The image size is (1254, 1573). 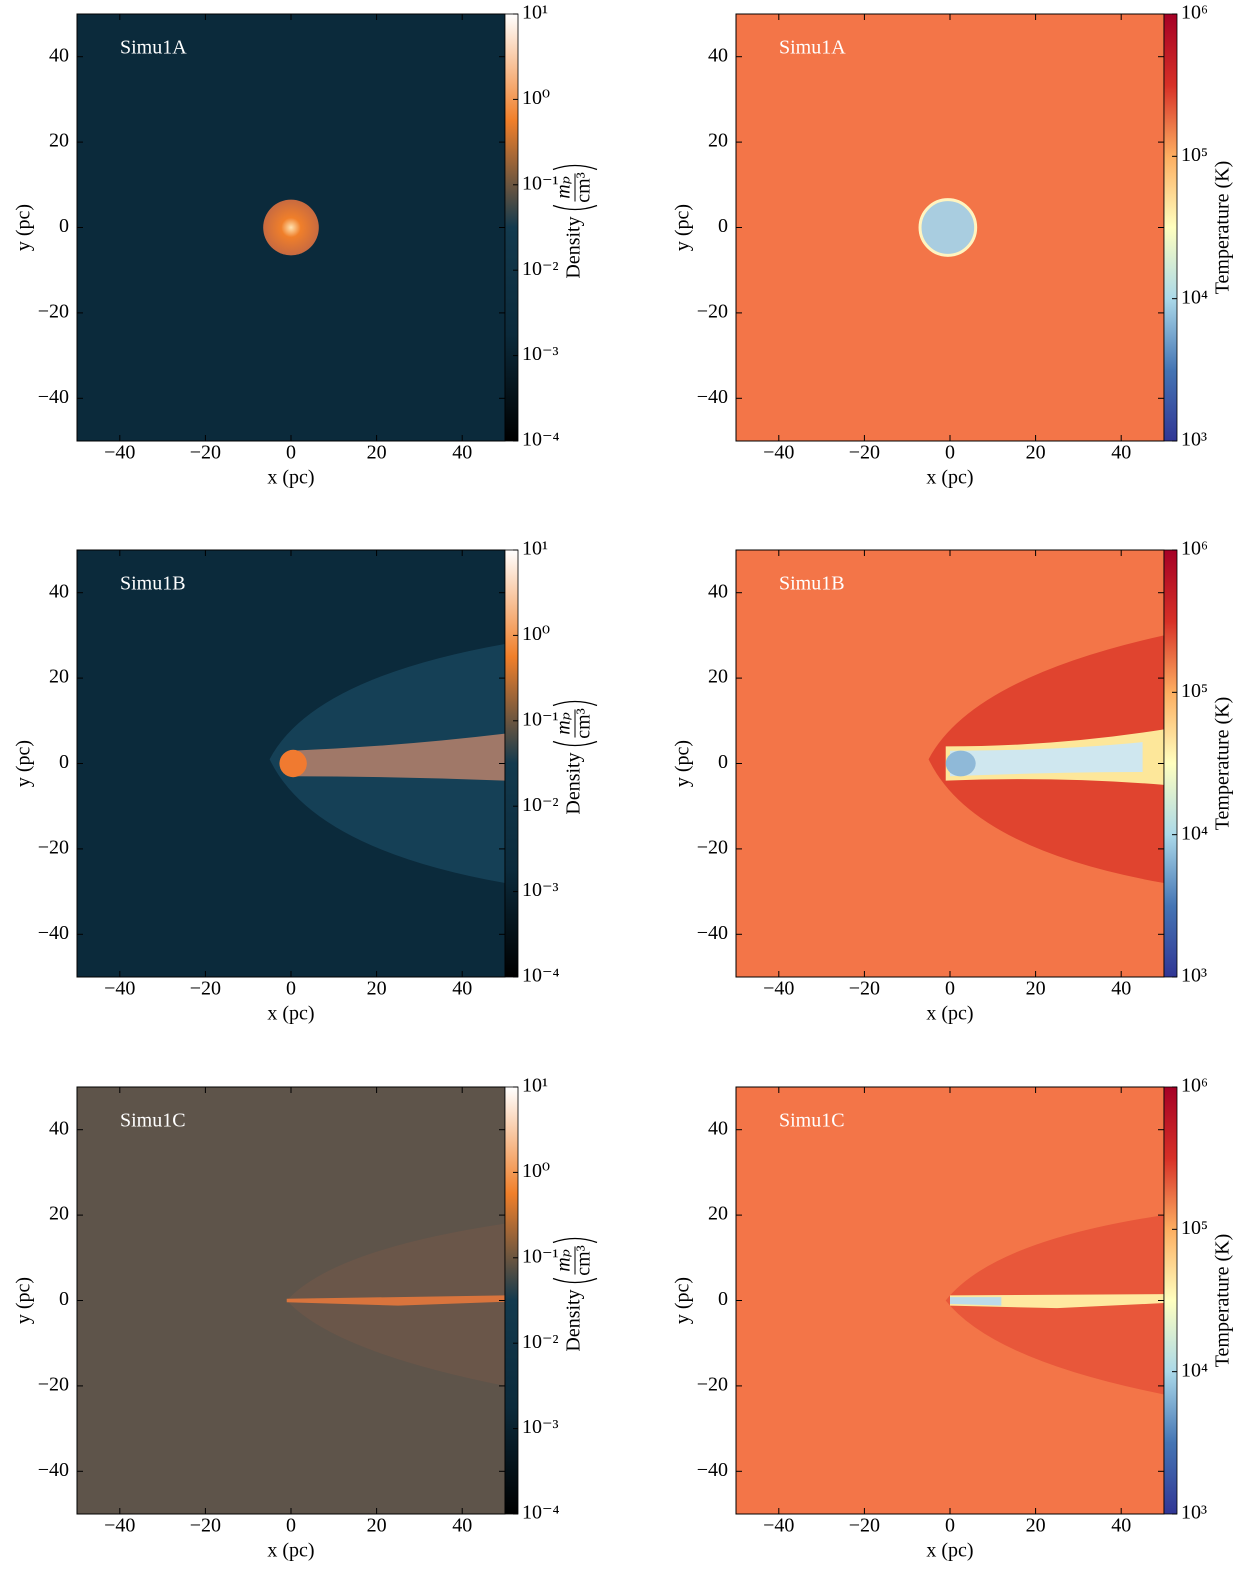 I want to click on colorbar, so click(x=1170, y=763).